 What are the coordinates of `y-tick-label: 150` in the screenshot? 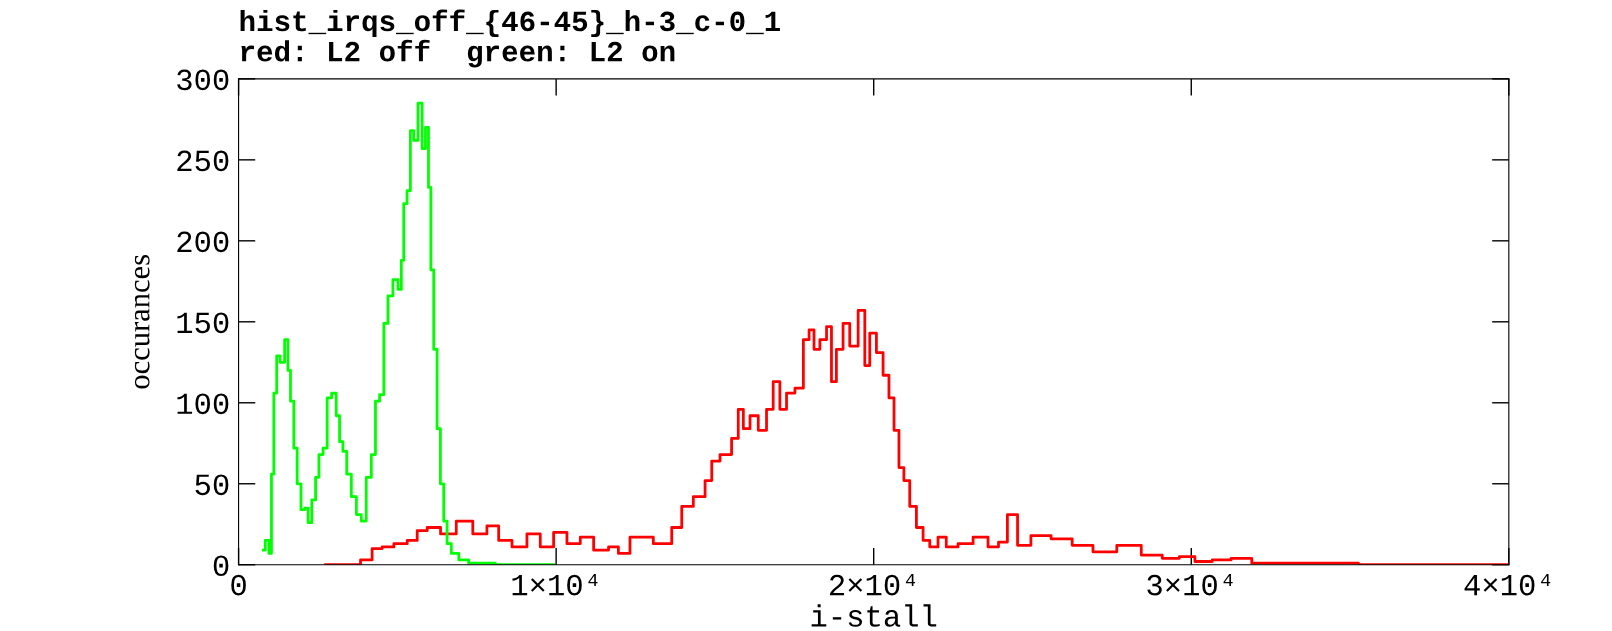 It's located at (203, 323).